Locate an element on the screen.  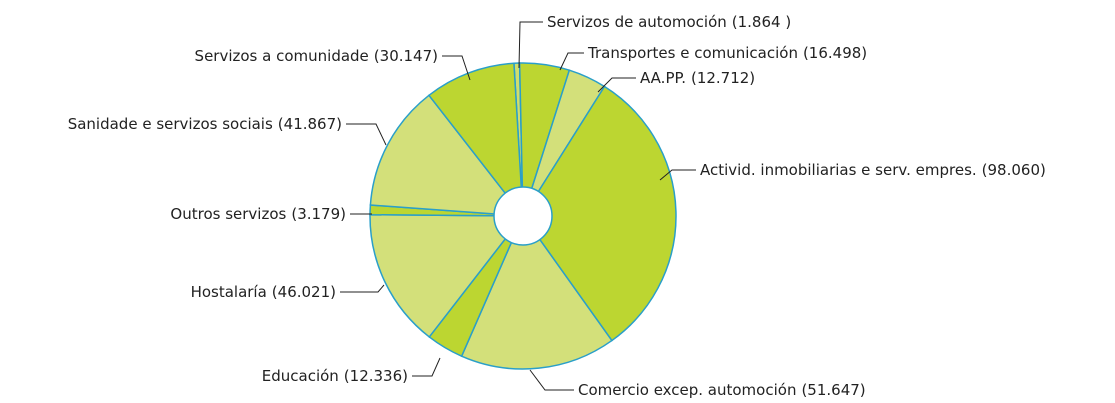
slice-label: Sanidade e servizos sociais (41.867) is located at coordinates (205, 124).